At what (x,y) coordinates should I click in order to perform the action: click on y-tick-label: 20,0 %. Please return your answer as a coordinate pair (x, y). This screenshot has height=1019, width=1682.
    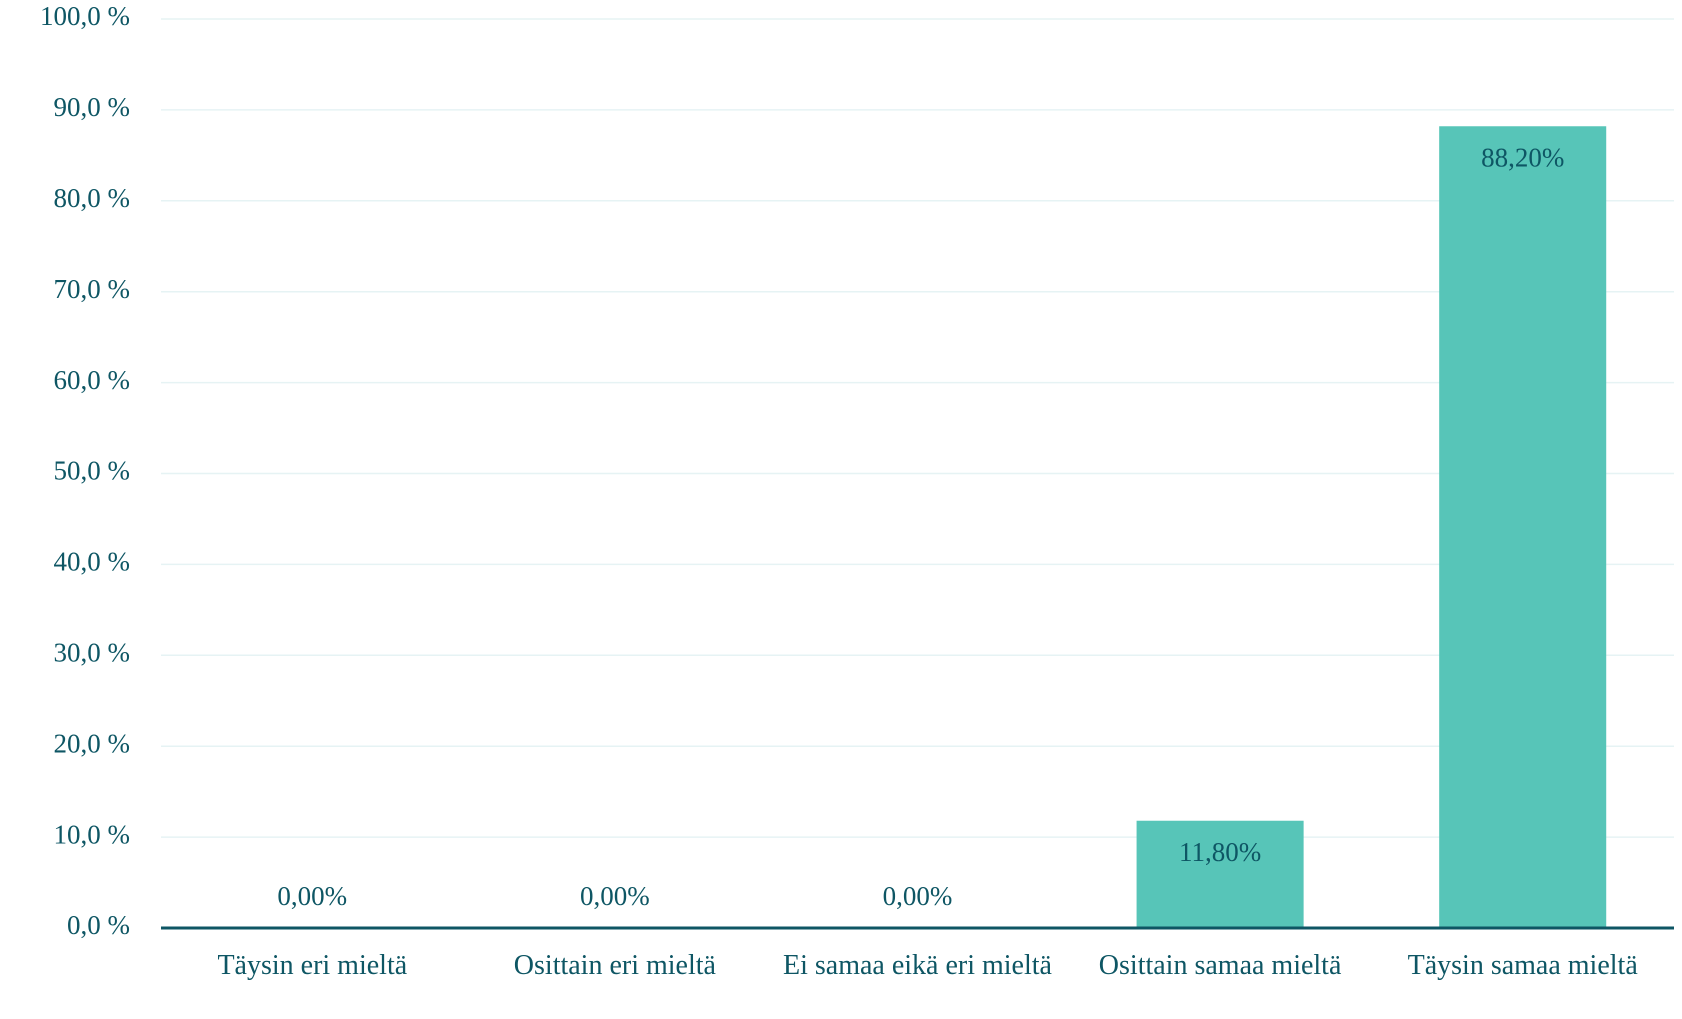
    Looking at the image, I should click on (92, 743).